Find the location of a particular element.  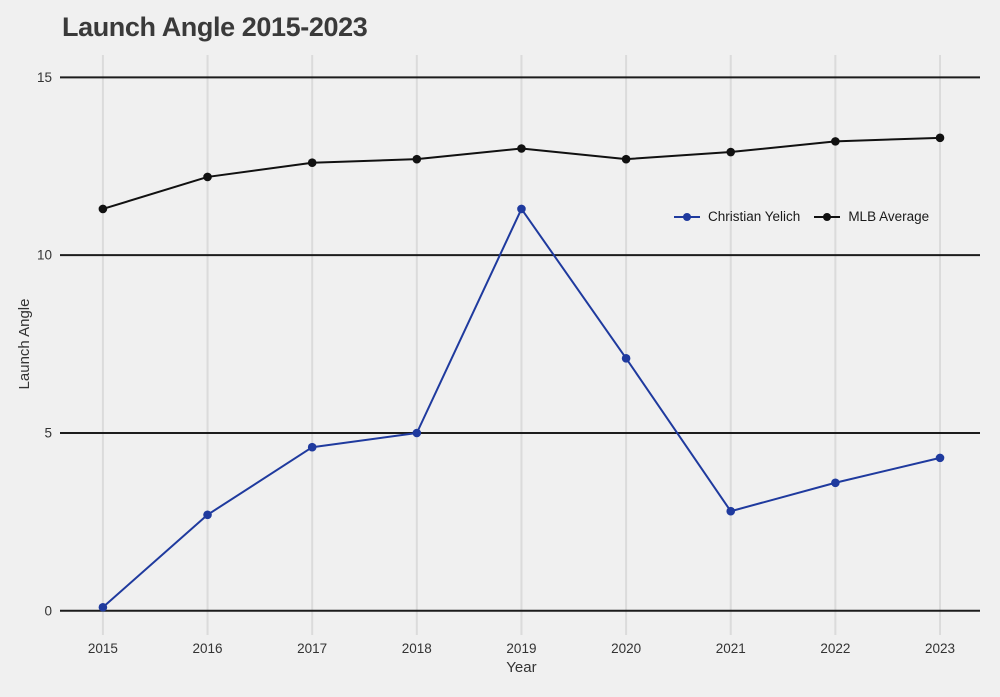

y-tick-label: 10 is located at coordinates (44, 255).